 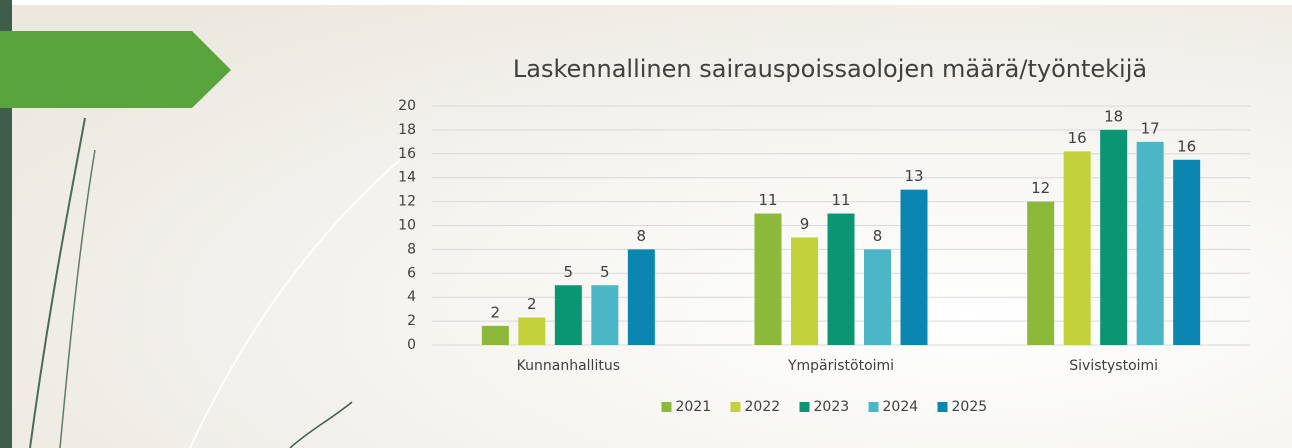 I want to click on legend-label: 2024, so click(x=901, y=407).